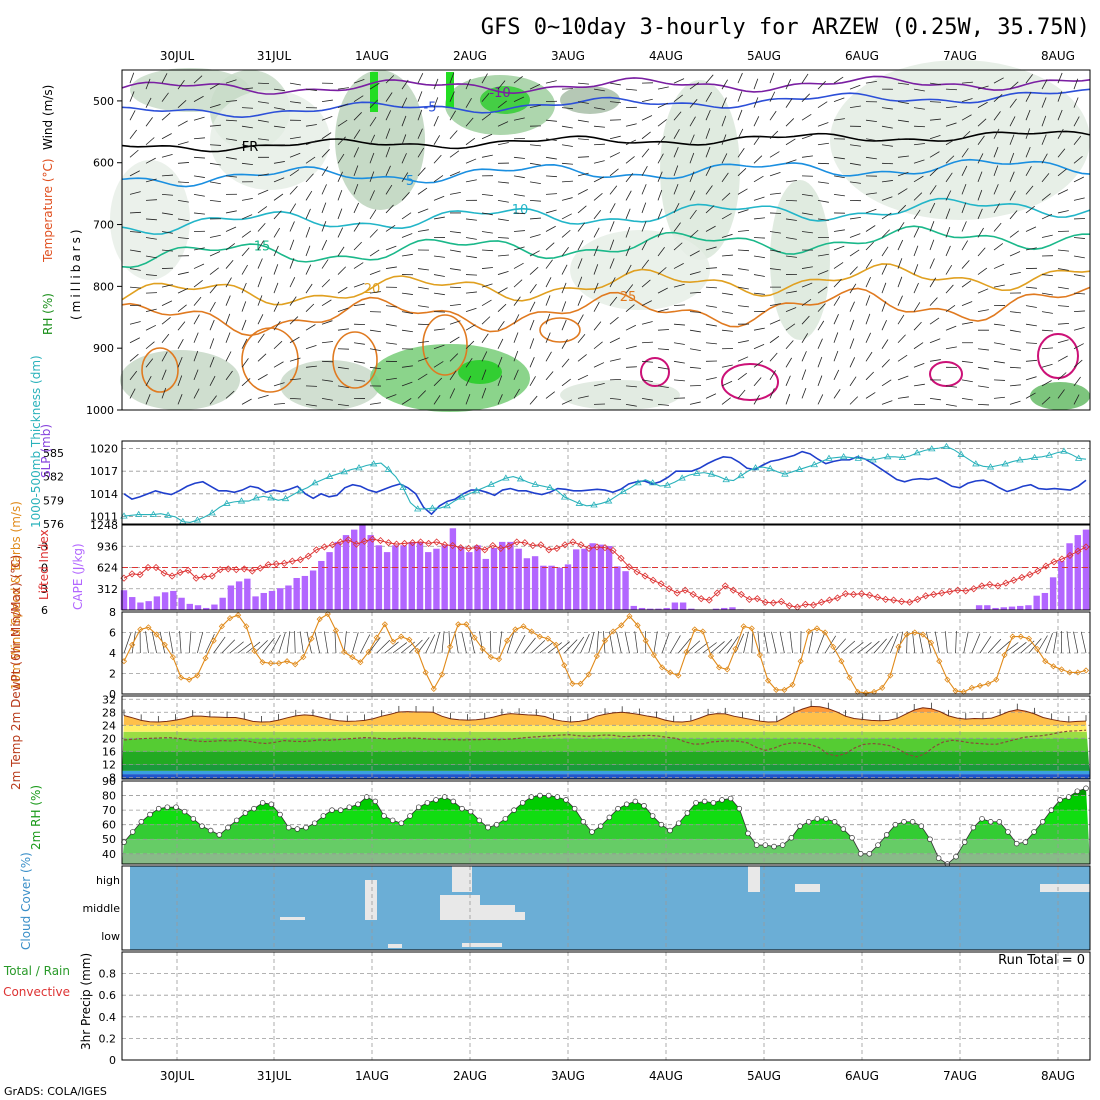 Image resolution: width=1100 pixels, height=1100 pixels. I want to click on slp-line, so click(605, 483).